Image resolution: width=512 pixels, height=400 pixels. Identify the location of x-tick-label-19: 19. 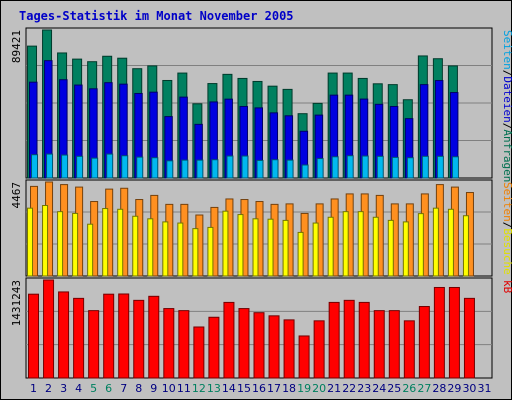
(304, 388).